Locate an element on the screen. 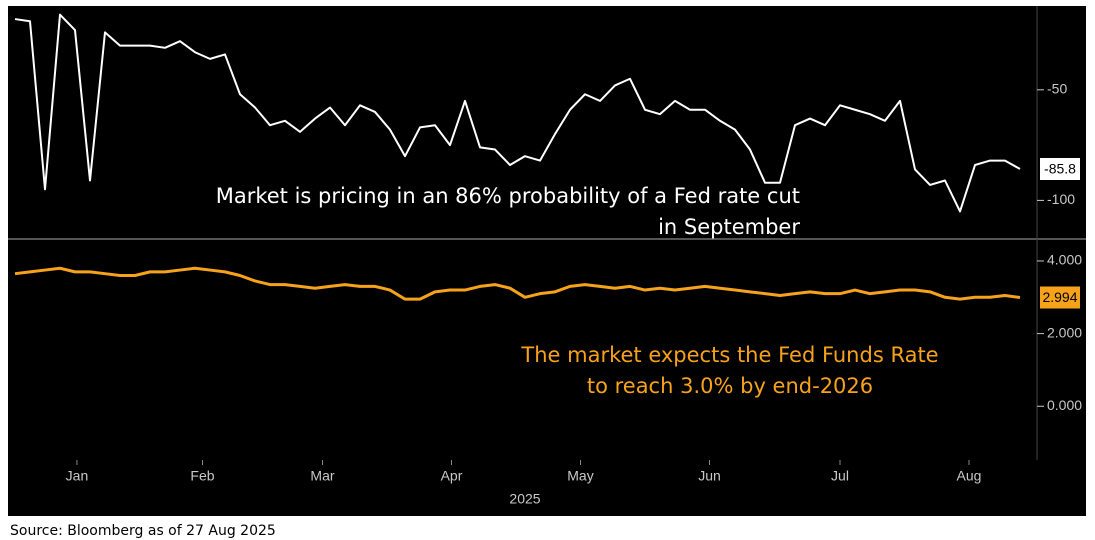  annotation: to reach 3.0% by end-2026 is located at coordinates (730, 386).